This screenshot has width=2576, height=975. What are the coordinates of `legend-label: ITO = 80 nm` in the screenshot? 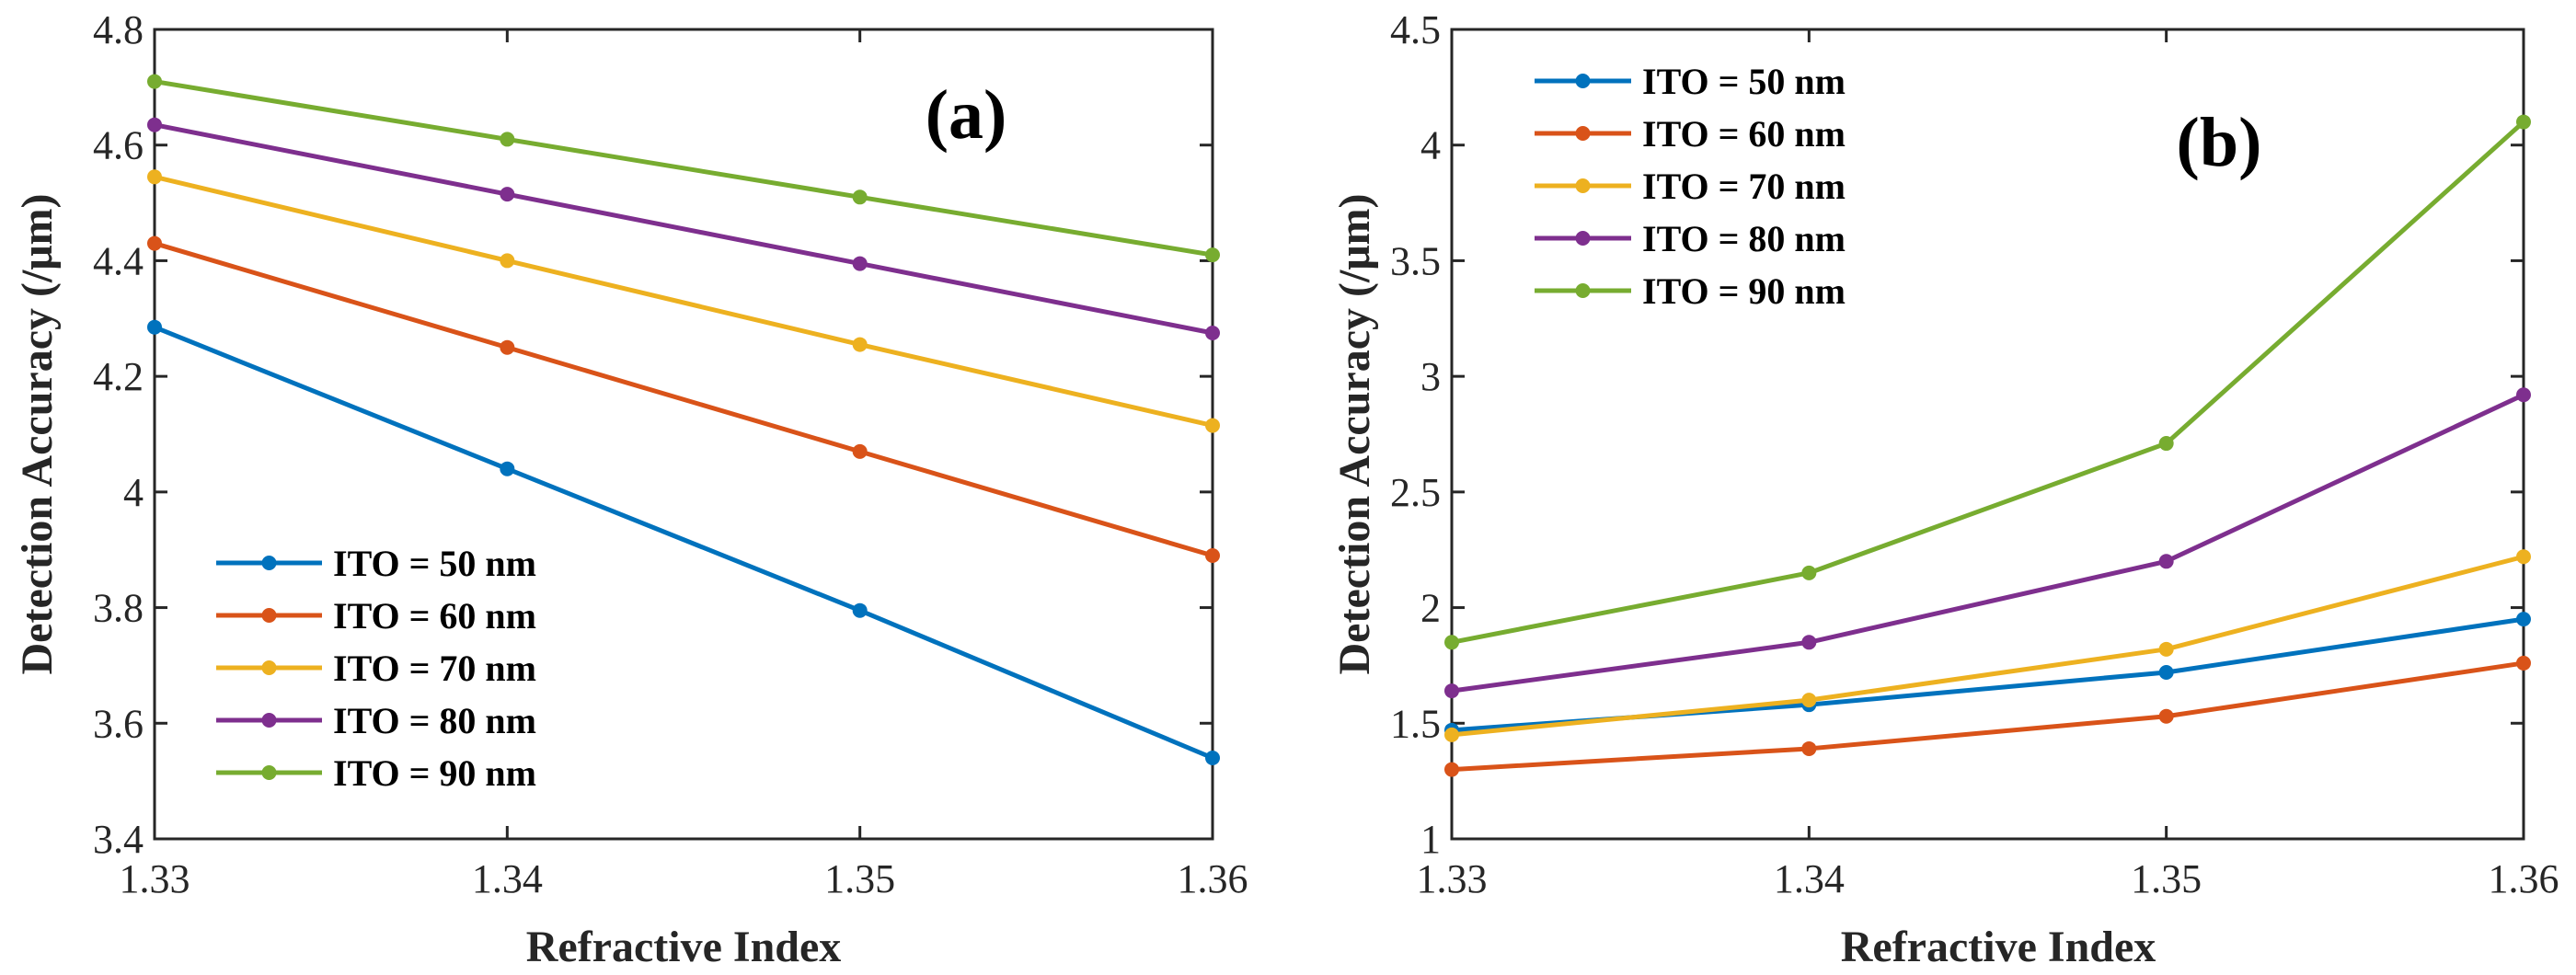 It's located at (434, 720).